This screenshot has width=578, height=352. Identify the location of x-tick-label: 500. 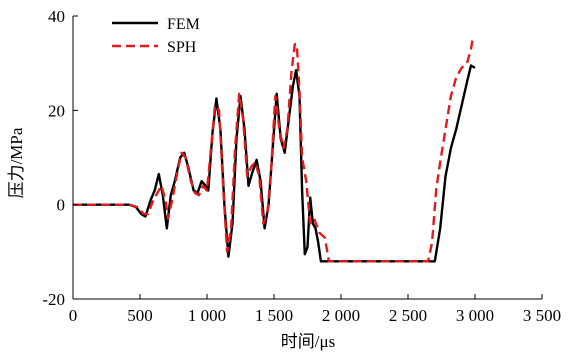
(140, 315).